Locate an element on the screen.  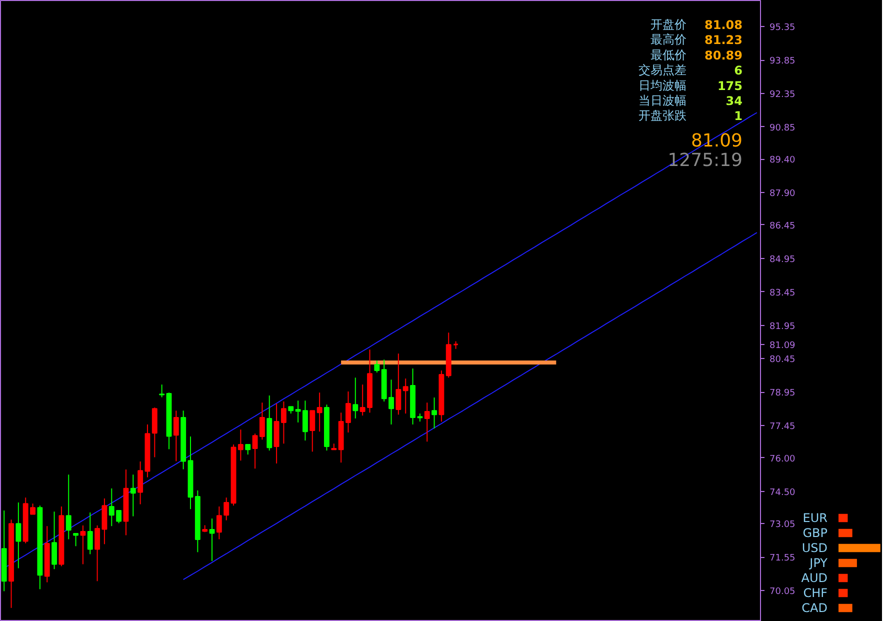
annotation: 日均波幅 is located at coordinates (662, 85).